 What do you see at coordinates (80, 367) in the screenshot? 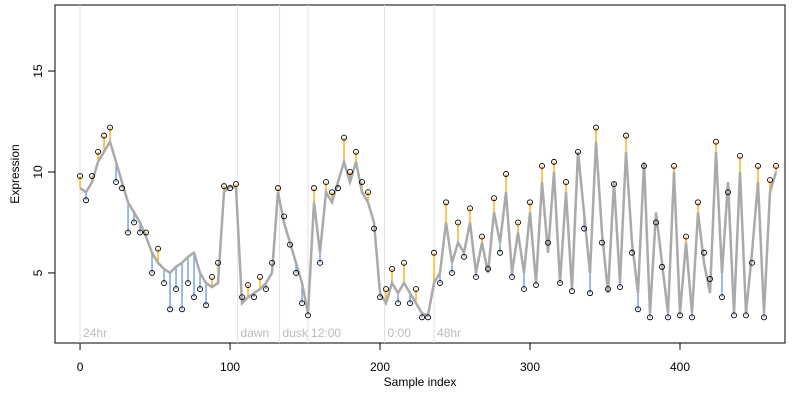
I see `x-tick-label: 0` at bounding box center [80, 367].